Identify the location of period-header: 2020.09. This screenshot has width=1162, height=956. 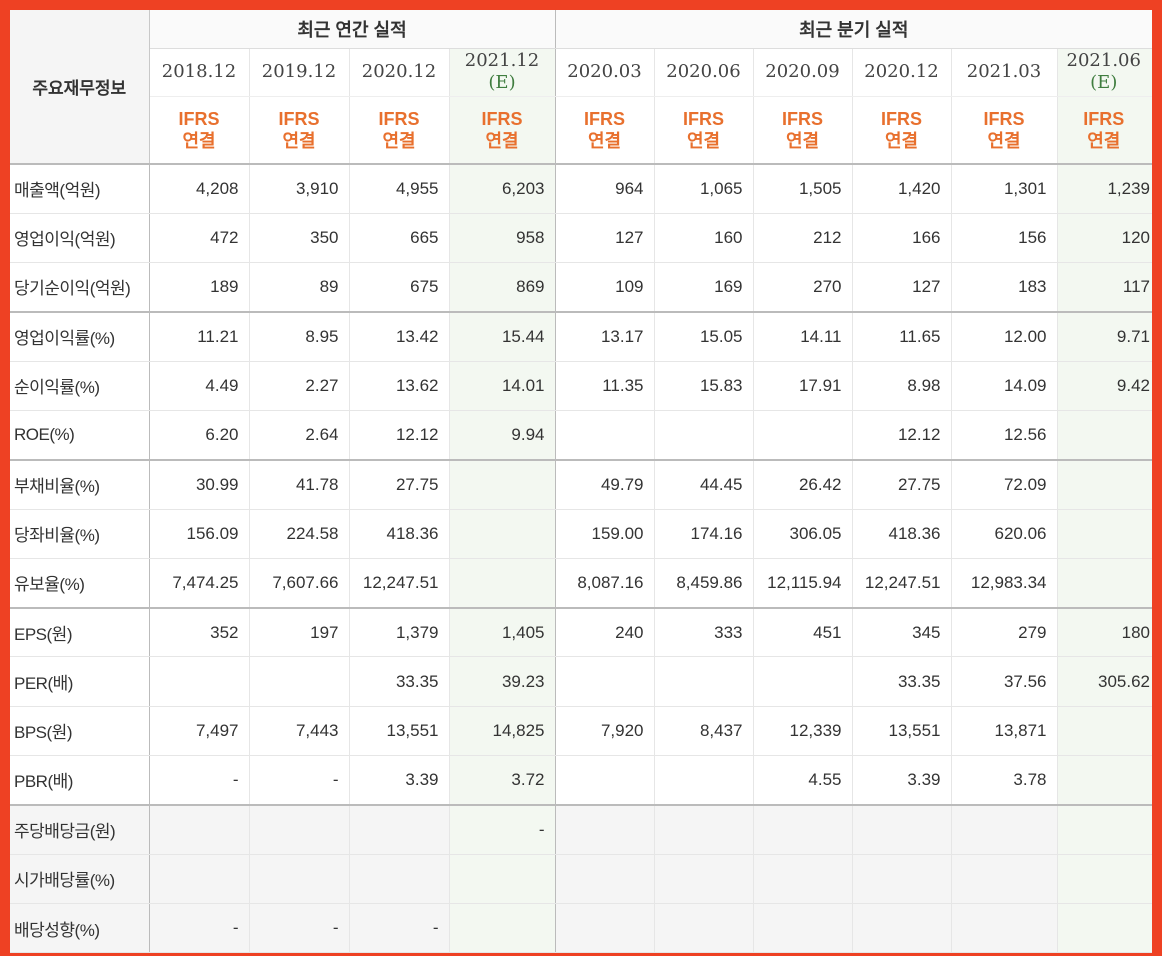
(803, 72).